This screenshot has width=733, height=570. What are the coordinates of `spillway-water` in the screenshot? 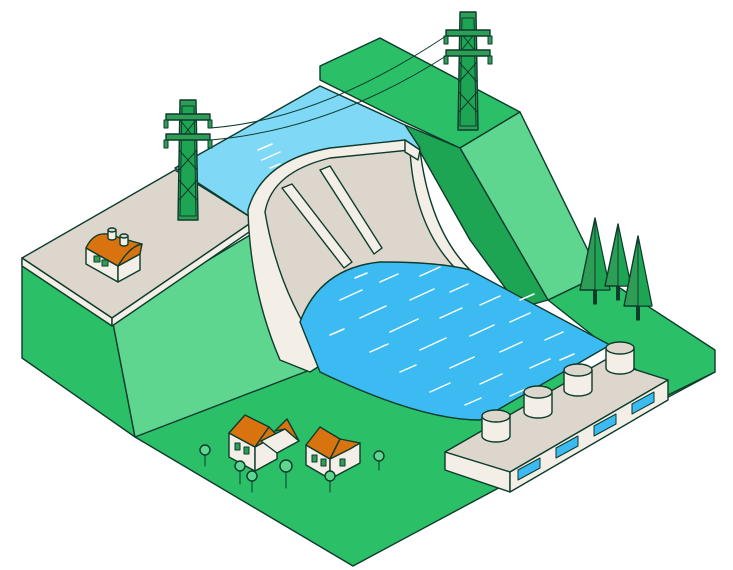 It's located at (455, 341).